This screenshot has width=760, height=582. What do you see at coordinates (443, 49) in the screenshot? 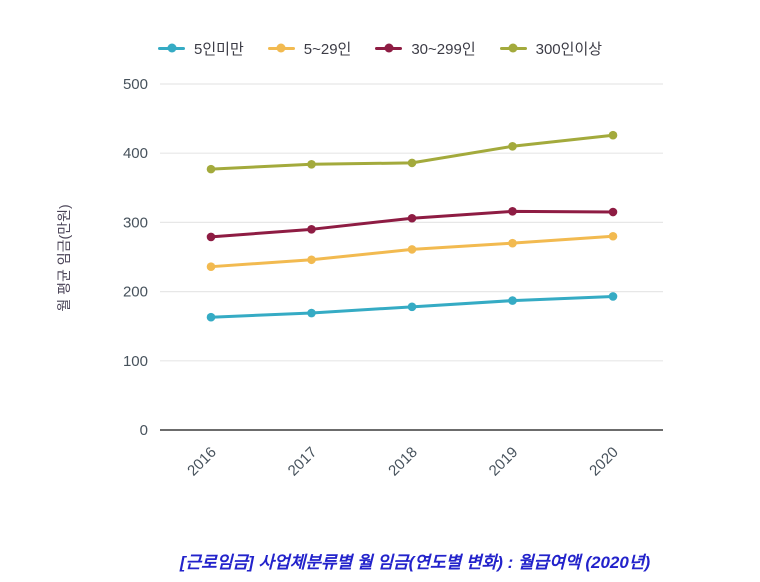
I see `legend-label: 30~299인` at bounding box center [443, 49].